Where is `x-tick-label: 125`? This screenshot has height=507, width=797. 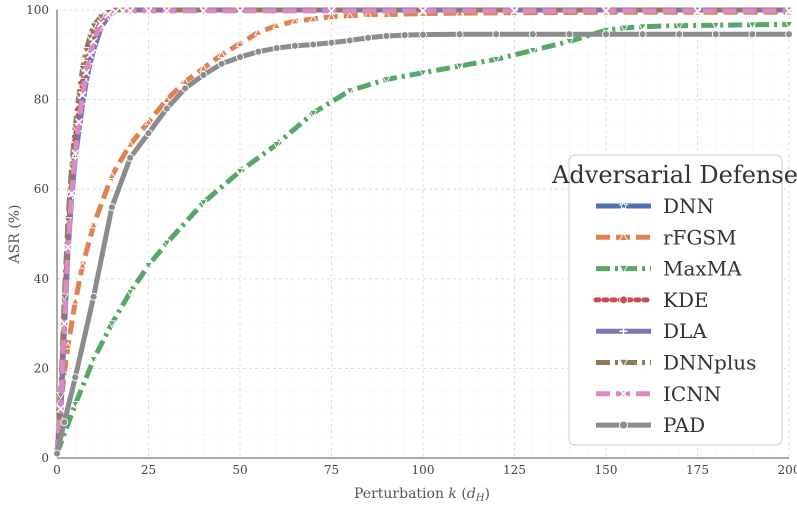 x-tick-label: 125 is located at coordinates (514, 470).